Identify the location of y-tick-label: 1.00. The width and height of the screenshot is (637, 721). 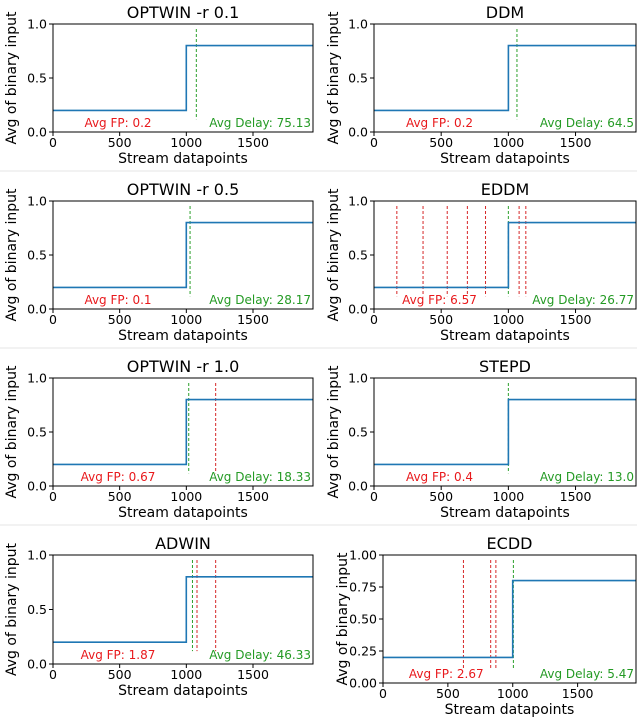
(363, 555).